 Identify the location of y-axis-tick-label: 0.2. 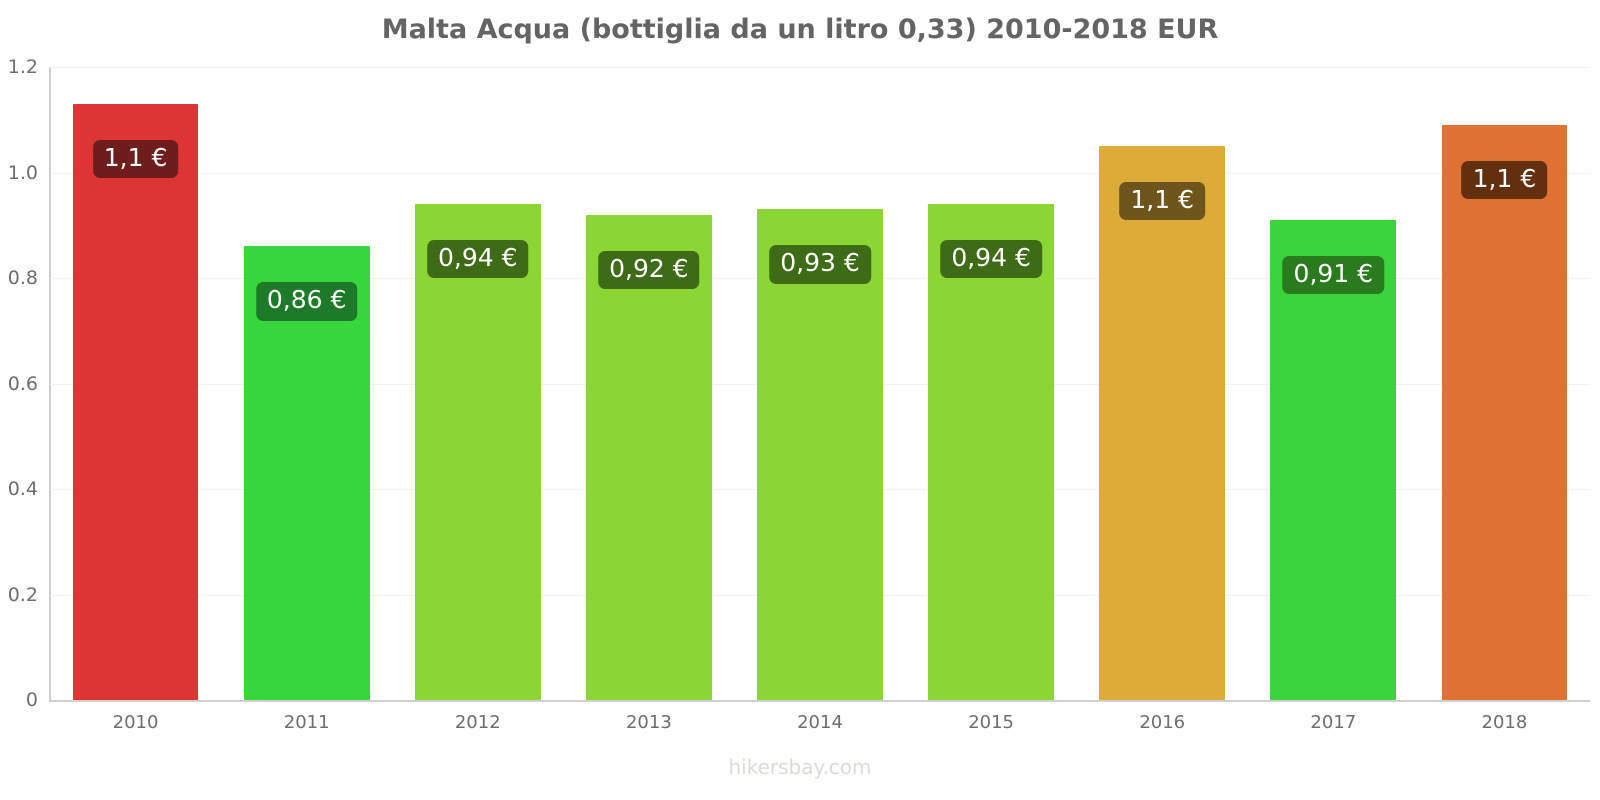
(22, 594).